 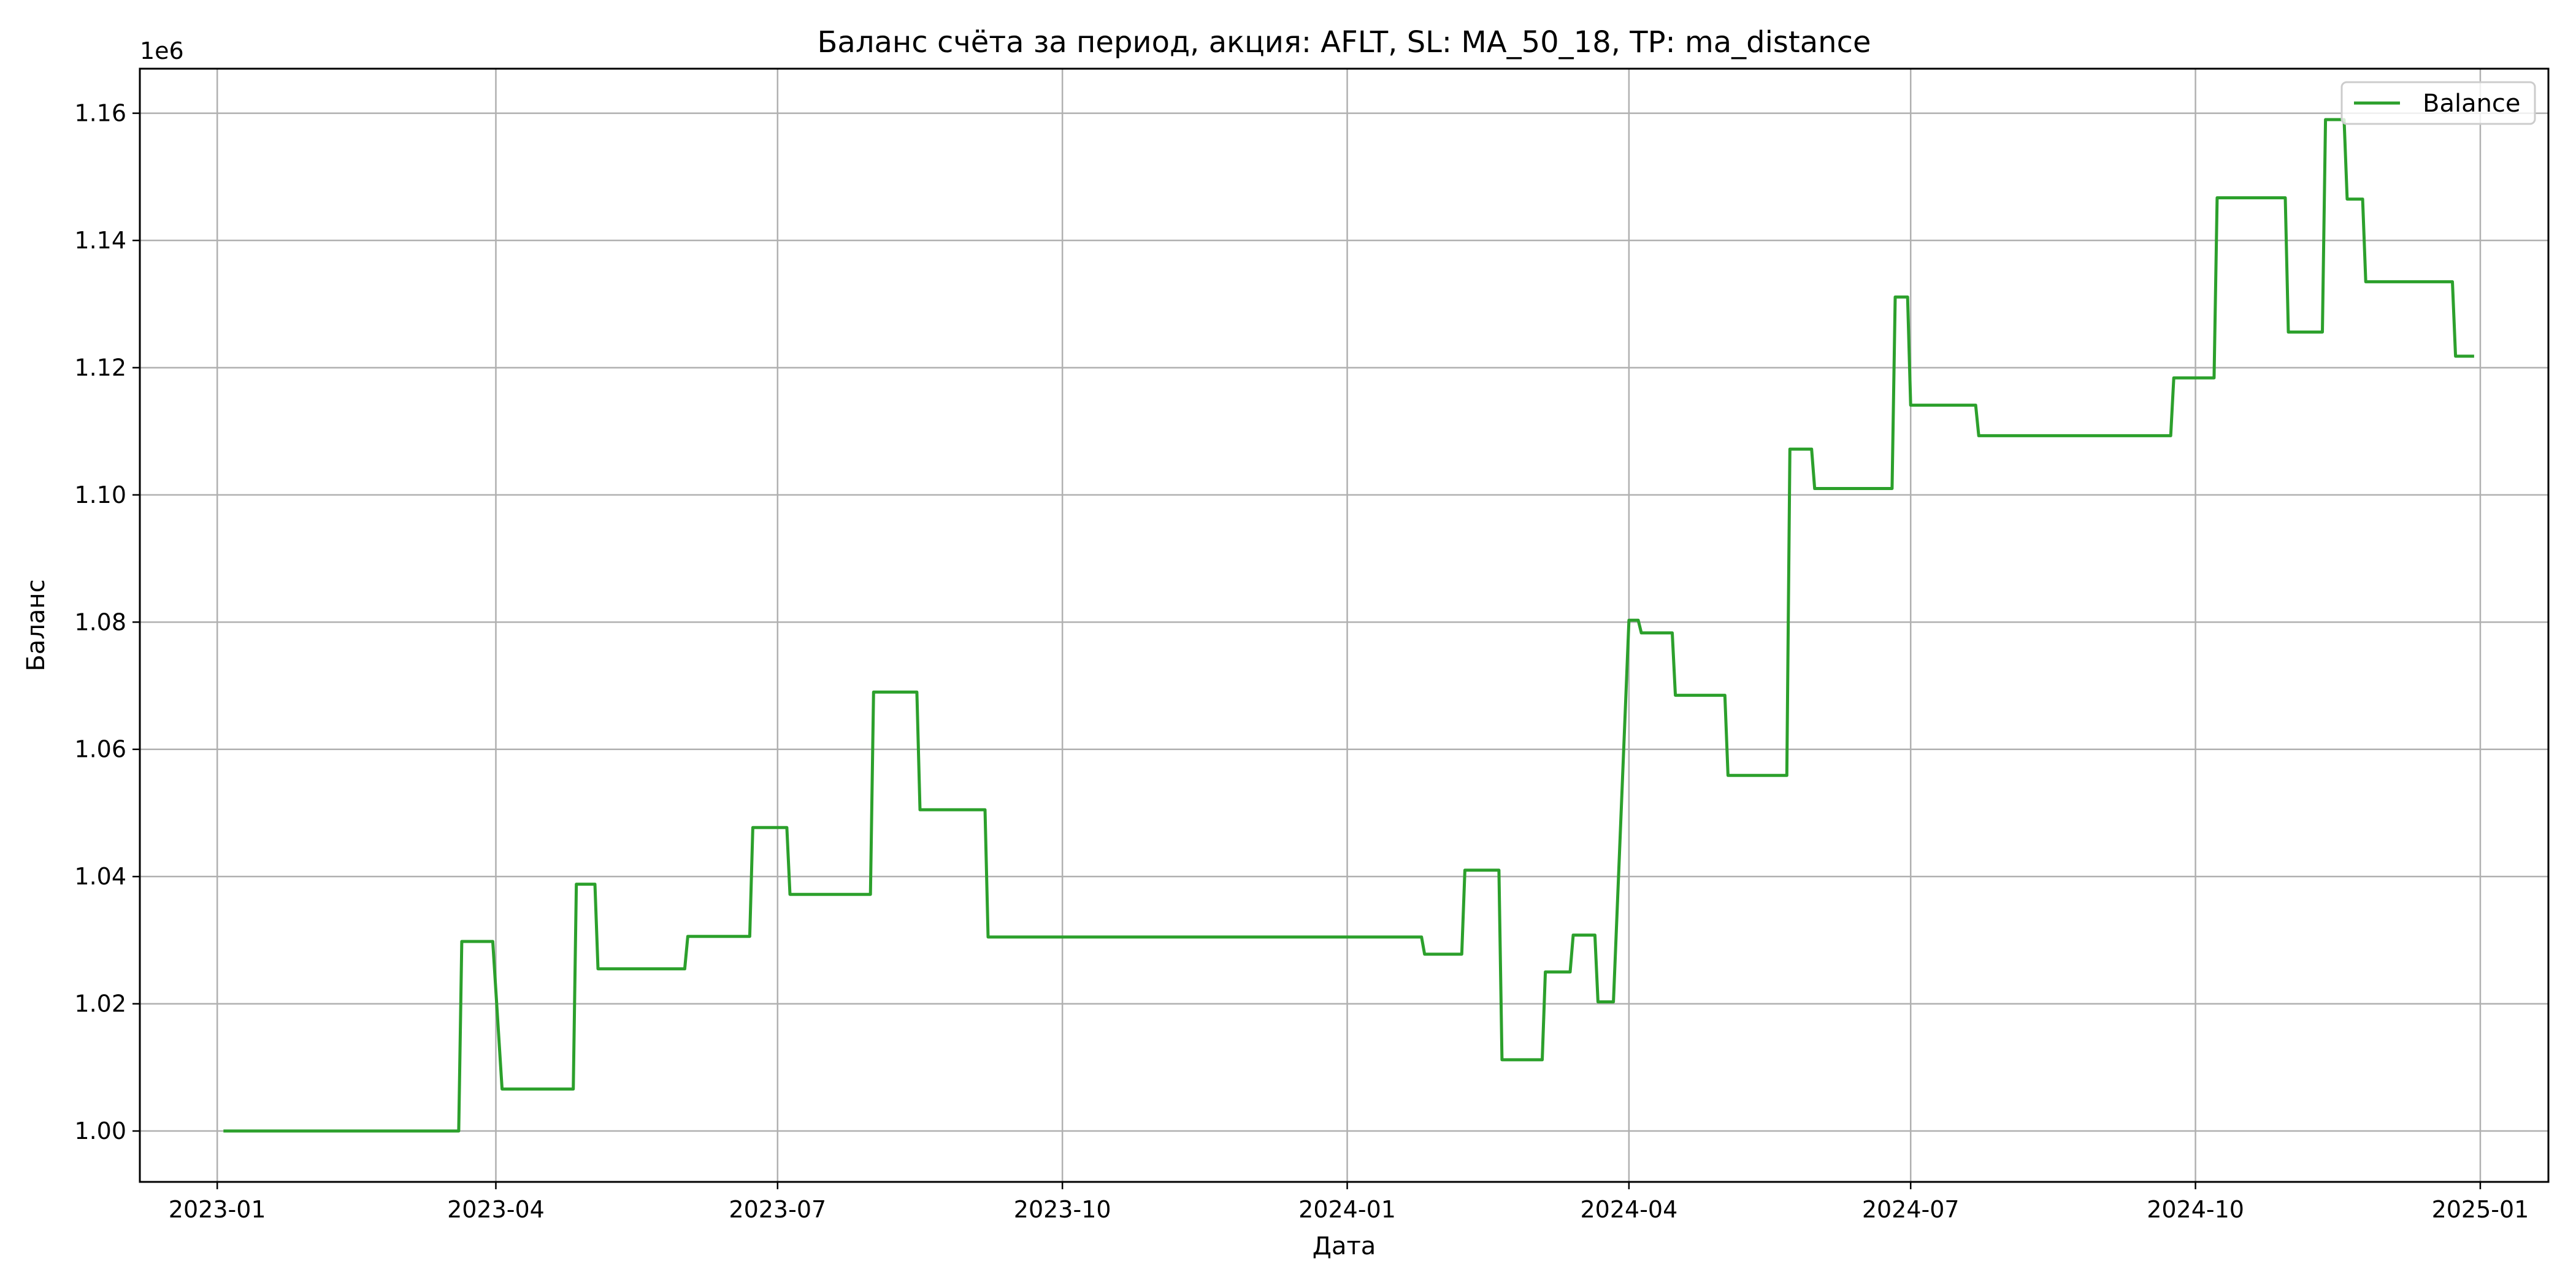 What do you see at coordinates (100, 1130) in the screenshot?
I see `y-tick-label: 1.00` at bounding box center [100, 1130].